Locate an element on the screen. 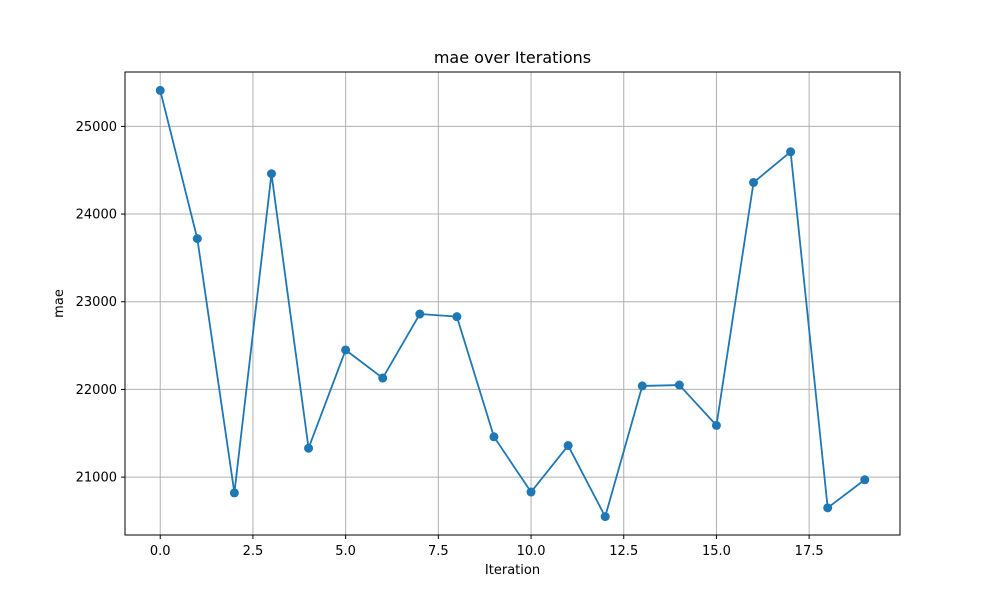 The image size is (1000, 600). y-tick-label: 22000 is located at coordinates (96, 390).